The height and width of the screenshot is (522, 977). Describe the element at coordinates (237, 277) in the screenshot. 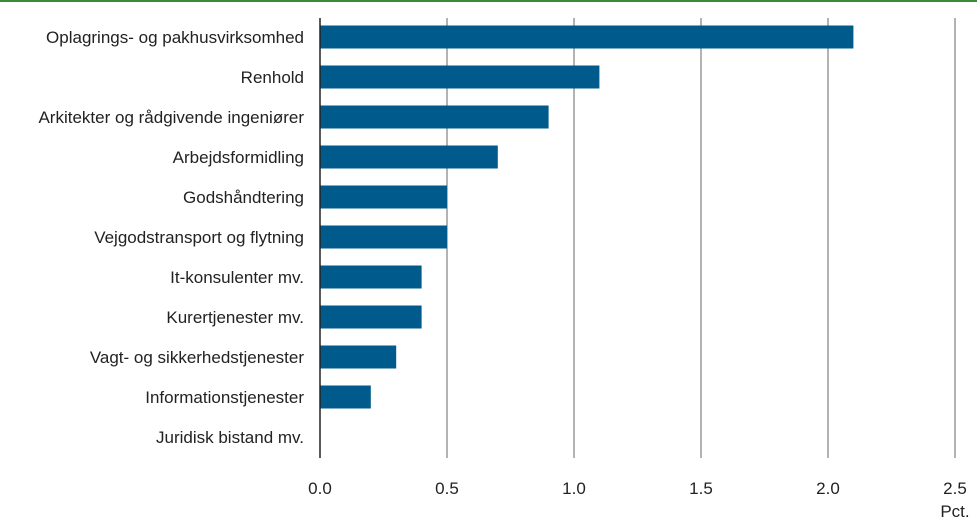

I see `category-label: It-konsulenter mv.` at that location.